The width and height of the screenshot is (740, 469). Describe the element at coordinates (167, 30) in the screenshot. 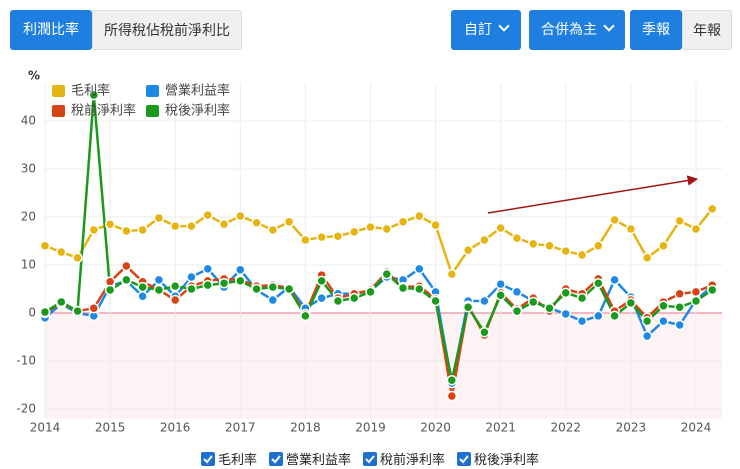

I see `tab-button: 所得稅佔稅前淨利比` at that location.